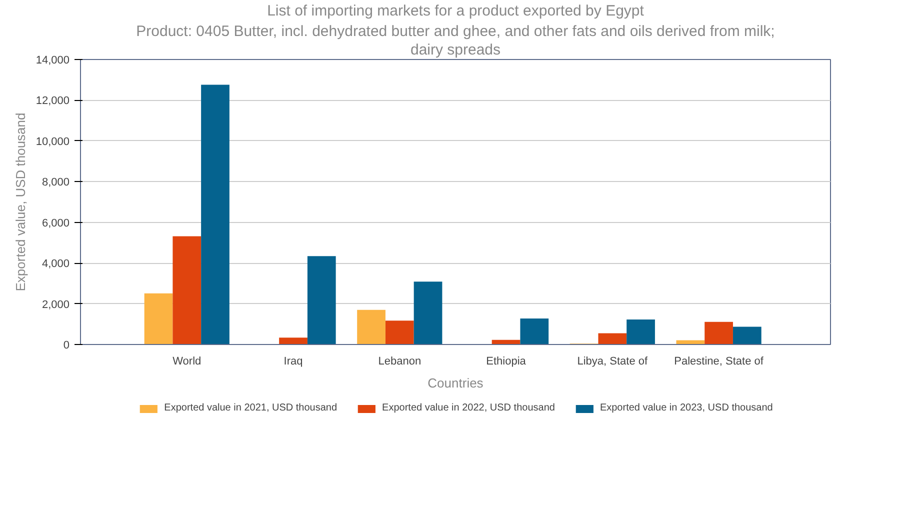  I want to click on chart-subtitle: Product: 0405 Butter, incl. dehydrated butter and ghee, and other fats and oils derived from milk; dairy spreads, so click(455, 40).